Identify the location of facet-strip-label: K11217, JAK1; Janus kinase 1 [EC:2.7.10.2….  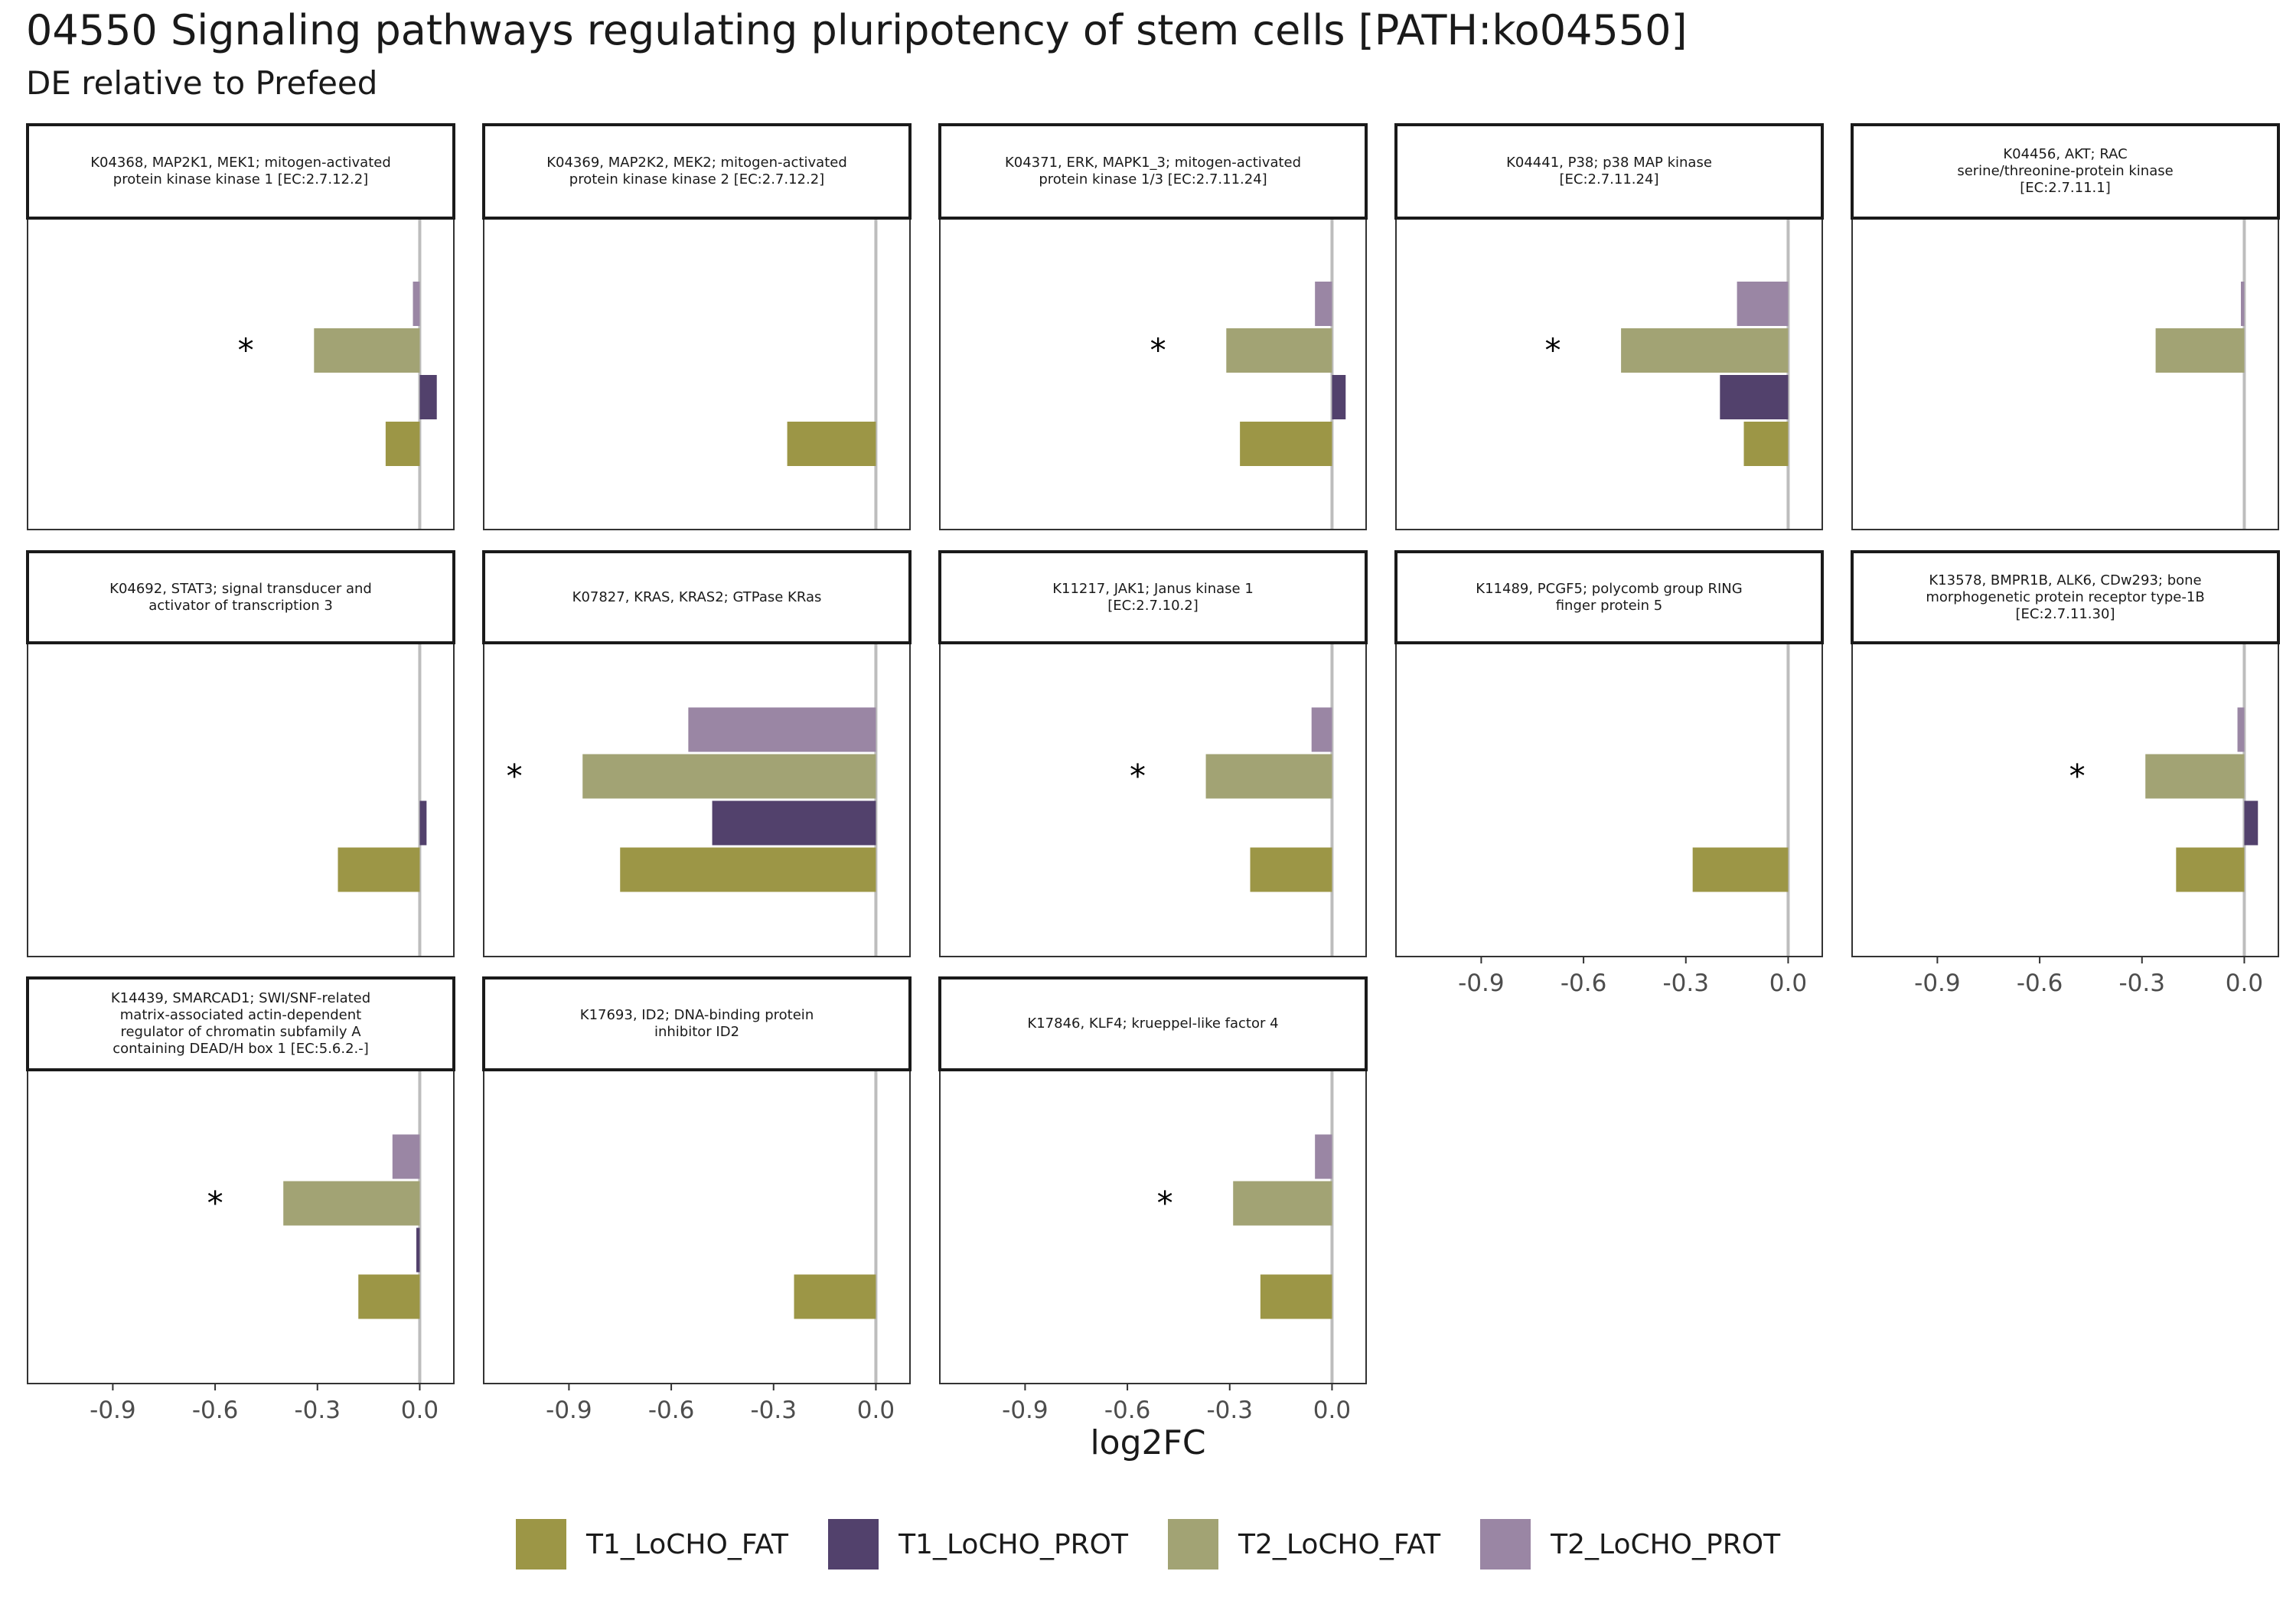
(1153, 597).